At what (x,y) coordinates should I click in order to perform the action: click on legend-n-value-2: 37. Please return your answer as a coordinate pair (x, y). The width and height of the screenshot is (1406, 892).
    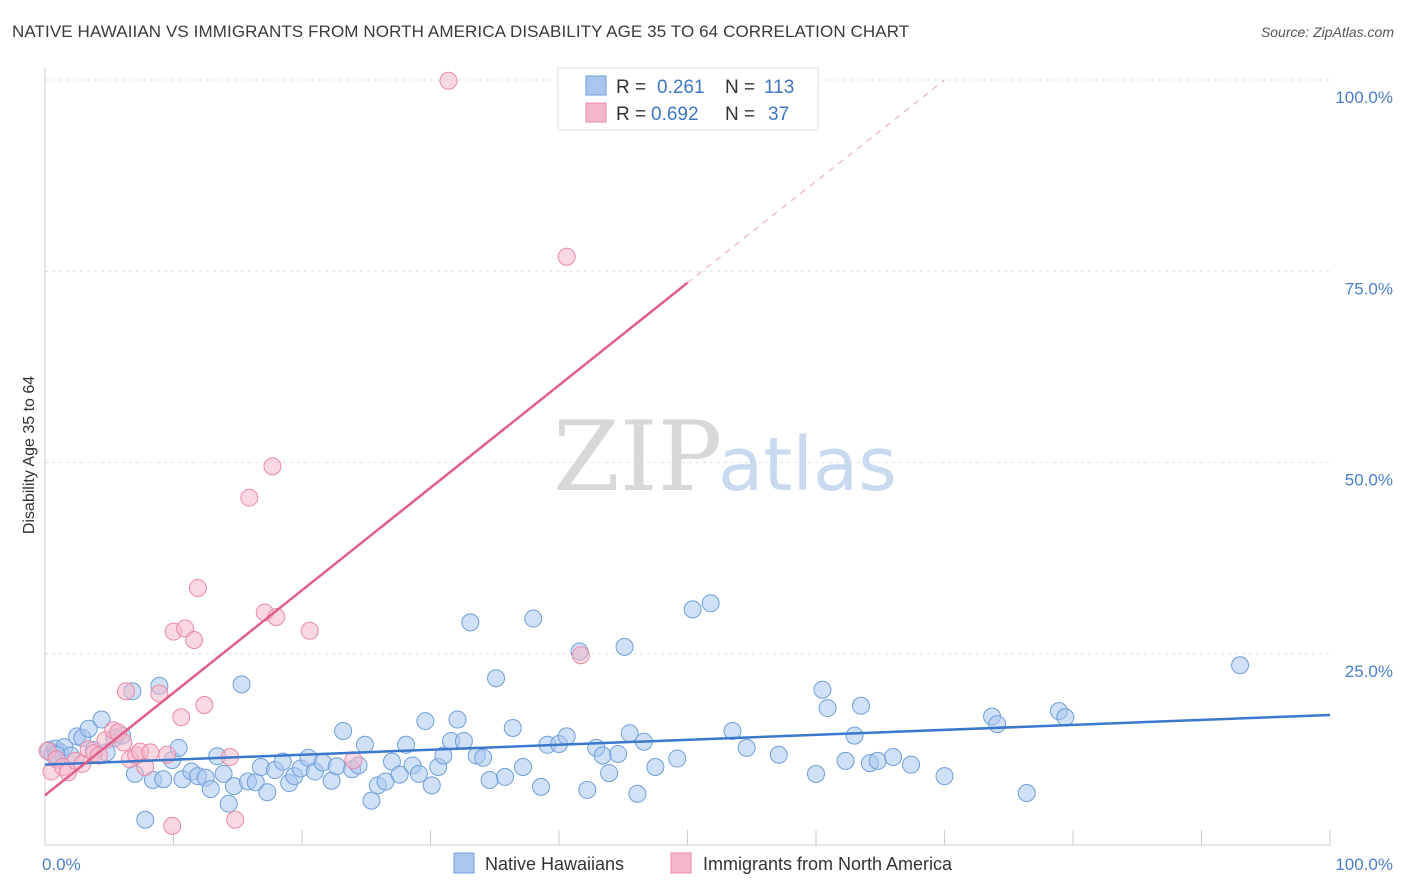
    Looking at the image, I should click on (778, 114).